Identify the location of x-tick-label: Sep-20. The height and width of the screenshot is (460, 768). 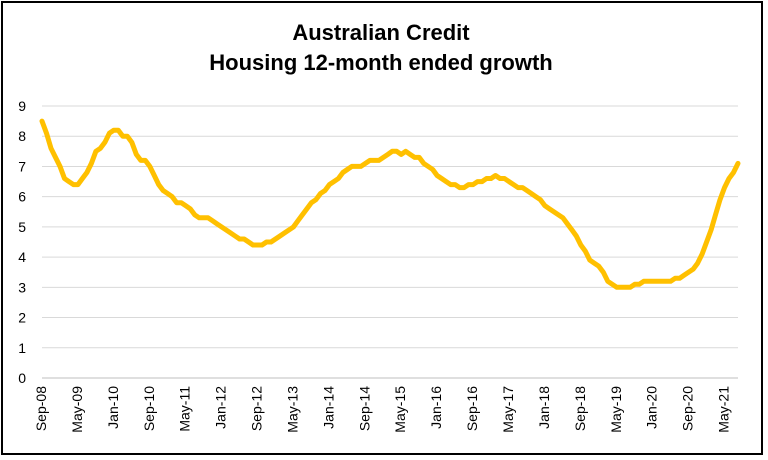
(688, 408).